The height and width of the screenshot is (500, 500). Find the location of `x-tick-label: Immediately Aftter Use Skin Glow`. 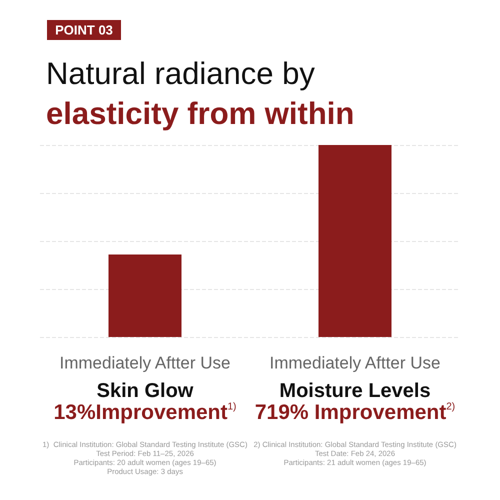

x-tick-label: Immediately Aftter Use Skin Glow is located at coordinates (145, 378).